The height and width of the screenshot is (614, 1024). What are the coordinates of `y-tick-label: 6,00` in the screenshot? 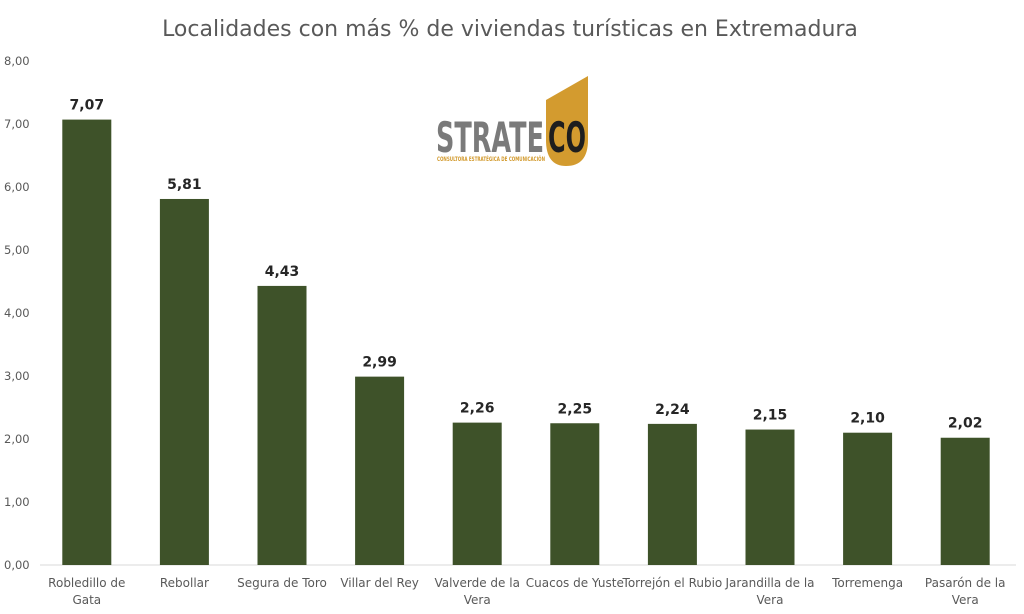 It's located at (17, 187).